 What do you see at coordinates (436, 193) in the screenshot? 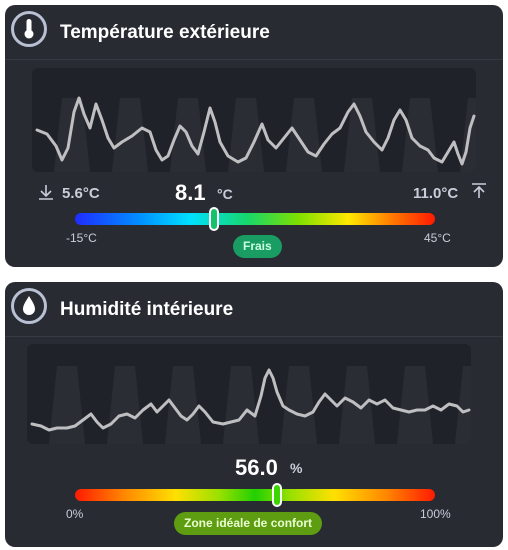
I see `temperature-max-value: 11.0°C` at bounding box center [436, 193].